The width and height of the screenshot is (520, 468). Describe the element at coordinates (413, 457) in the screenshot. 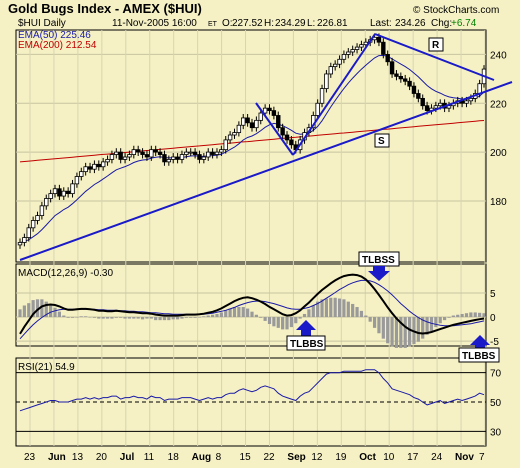

I see `x-tick-label: 17` at that location.